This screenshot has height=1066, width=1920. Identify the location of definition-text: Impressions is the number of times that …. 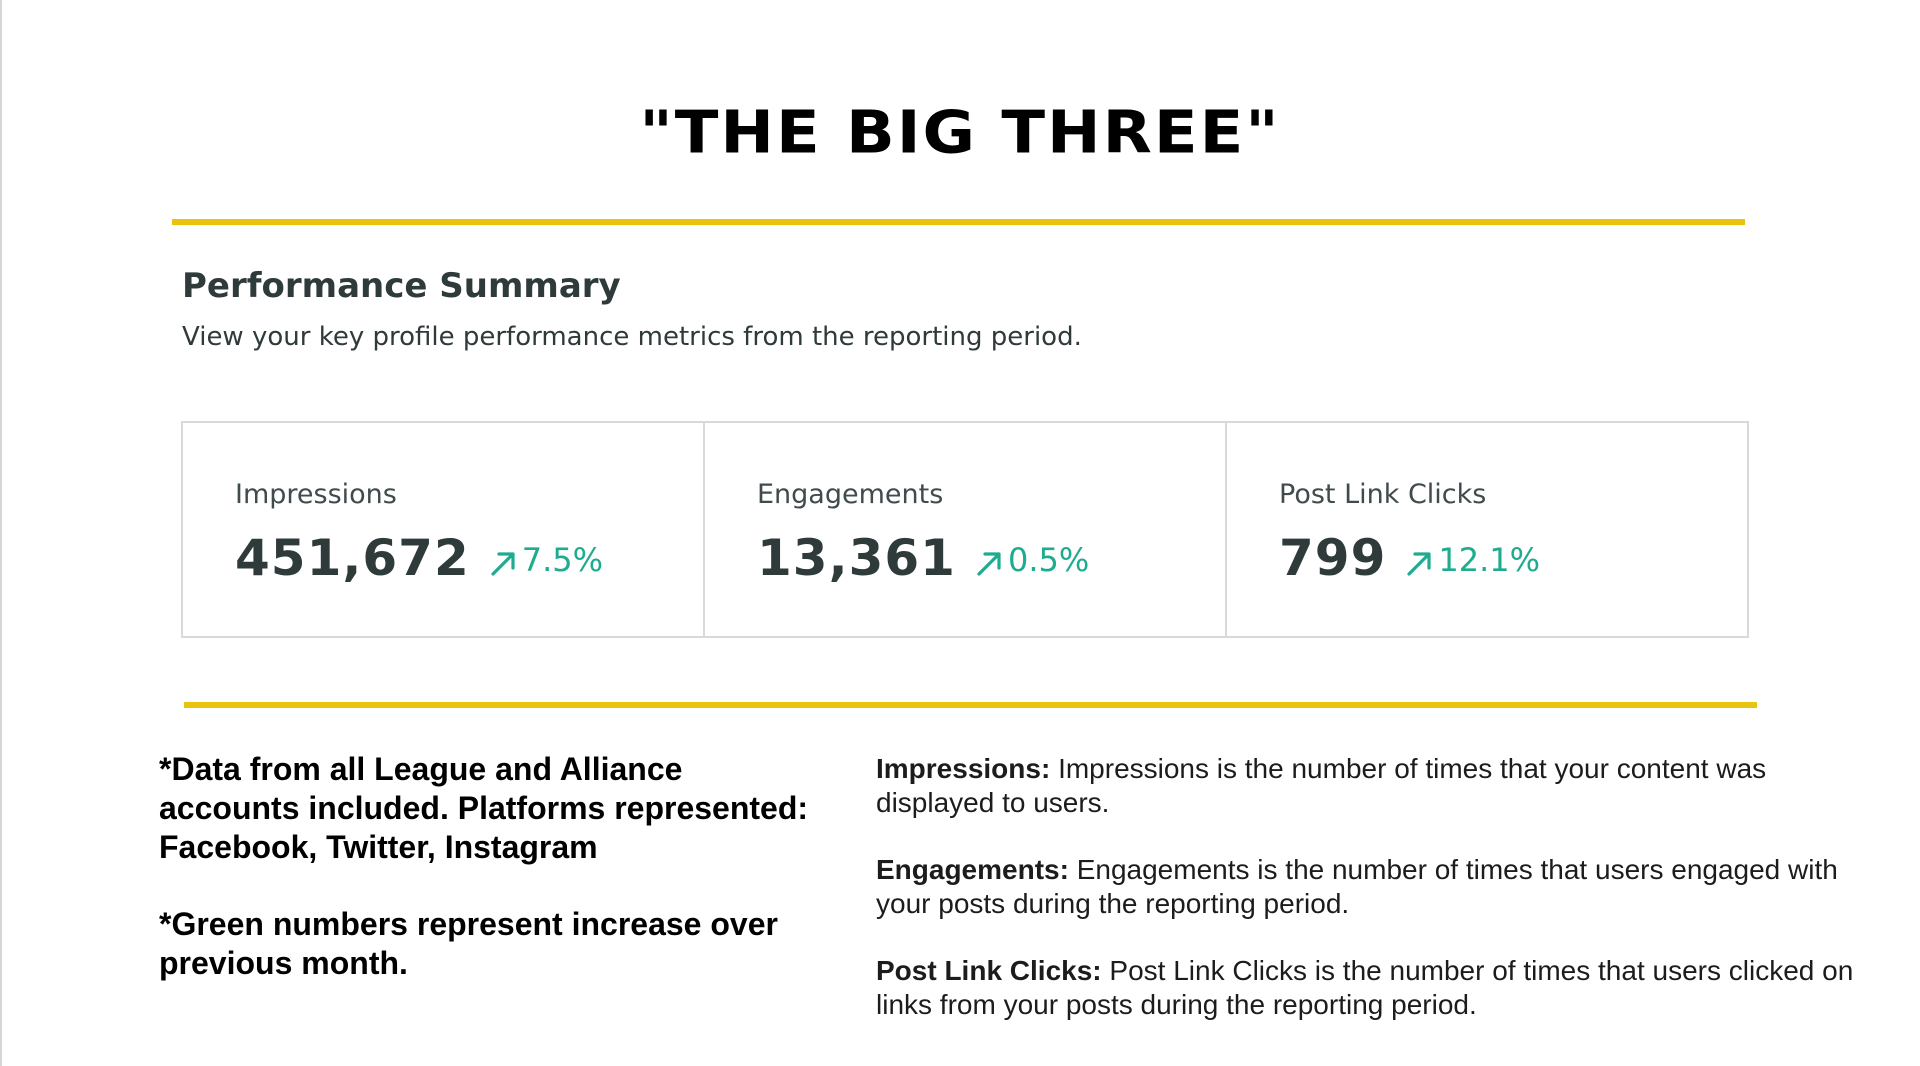
(1321, 785).